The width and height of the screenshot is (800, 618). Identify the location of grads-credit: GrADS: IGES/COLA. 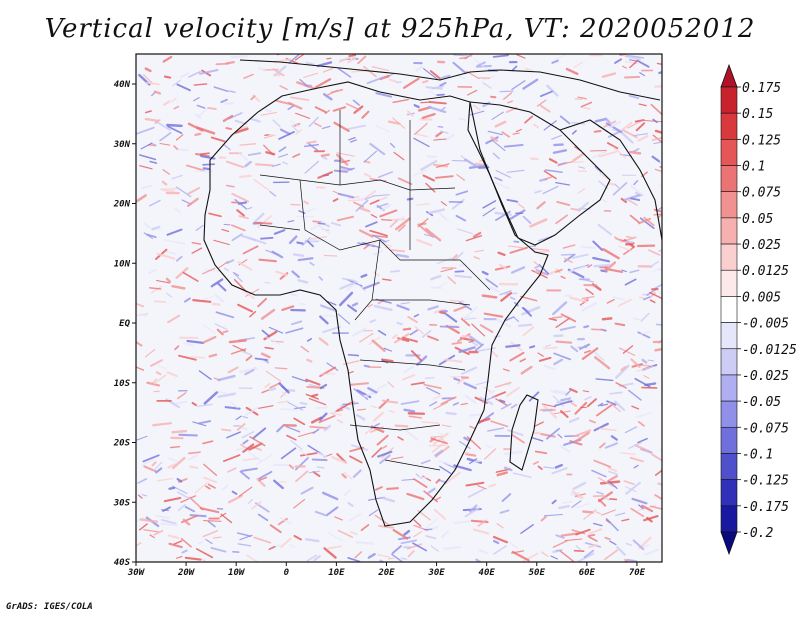
(49, 607).